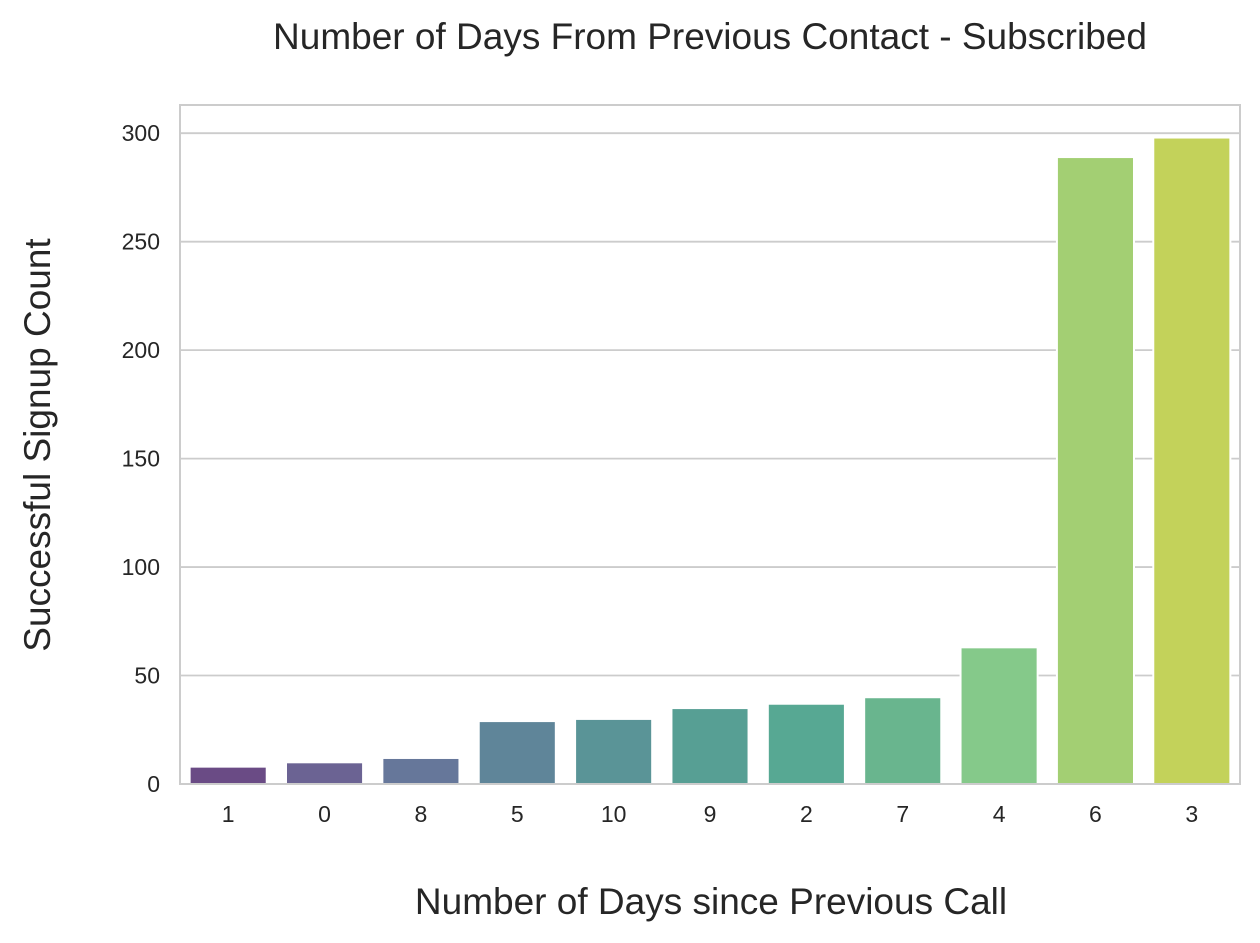  I want to click on x-tick-label: 5, so click(517, 814).